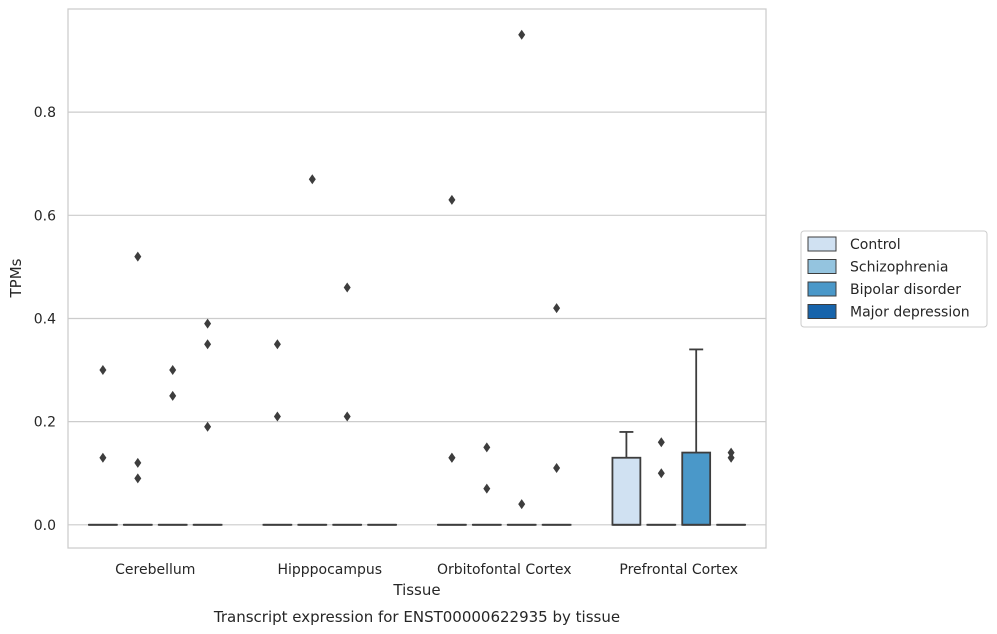 The image size is (997, 634). What do you see at coordinates (875, 245) in the screenshot?
I see `legend-label: Control` at bounding box center [875, 245].